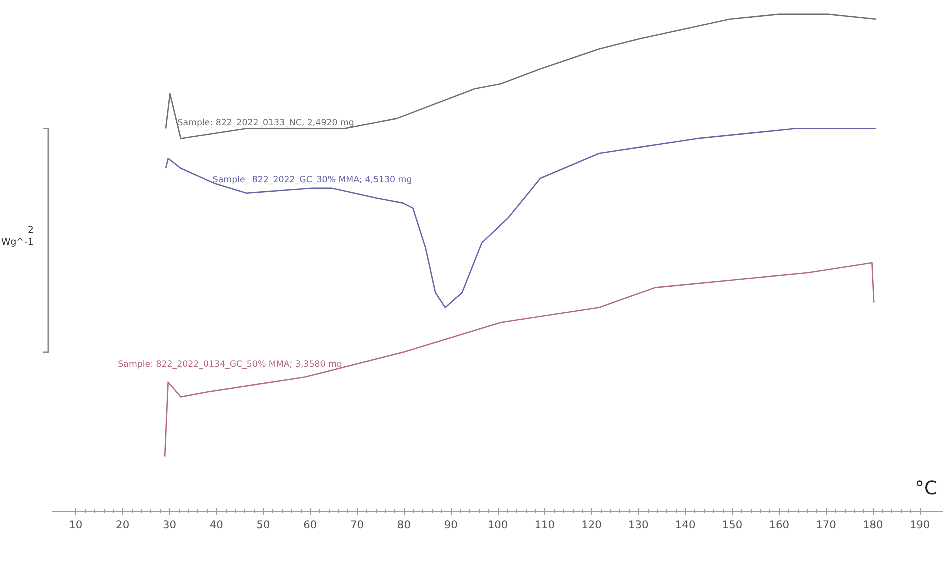 This screenshot has width=947, height=561. What do you see at coordinates (498, 525) in the screenshot?
I see `x-tick-label: 100` at bounding box center [498, 525].